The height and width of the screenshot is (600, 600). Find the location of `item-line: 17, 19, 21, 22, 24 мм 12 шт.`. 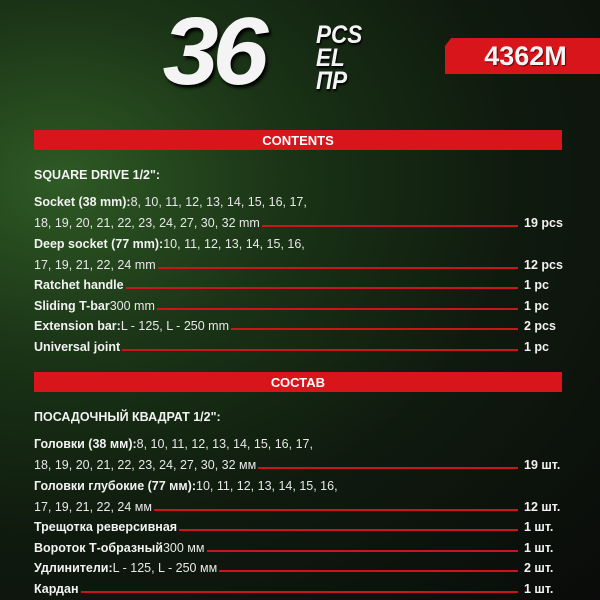

item-line: 17, 19, 21, 22, 24 мм 12 шт. is located at coordinates (298, 504).